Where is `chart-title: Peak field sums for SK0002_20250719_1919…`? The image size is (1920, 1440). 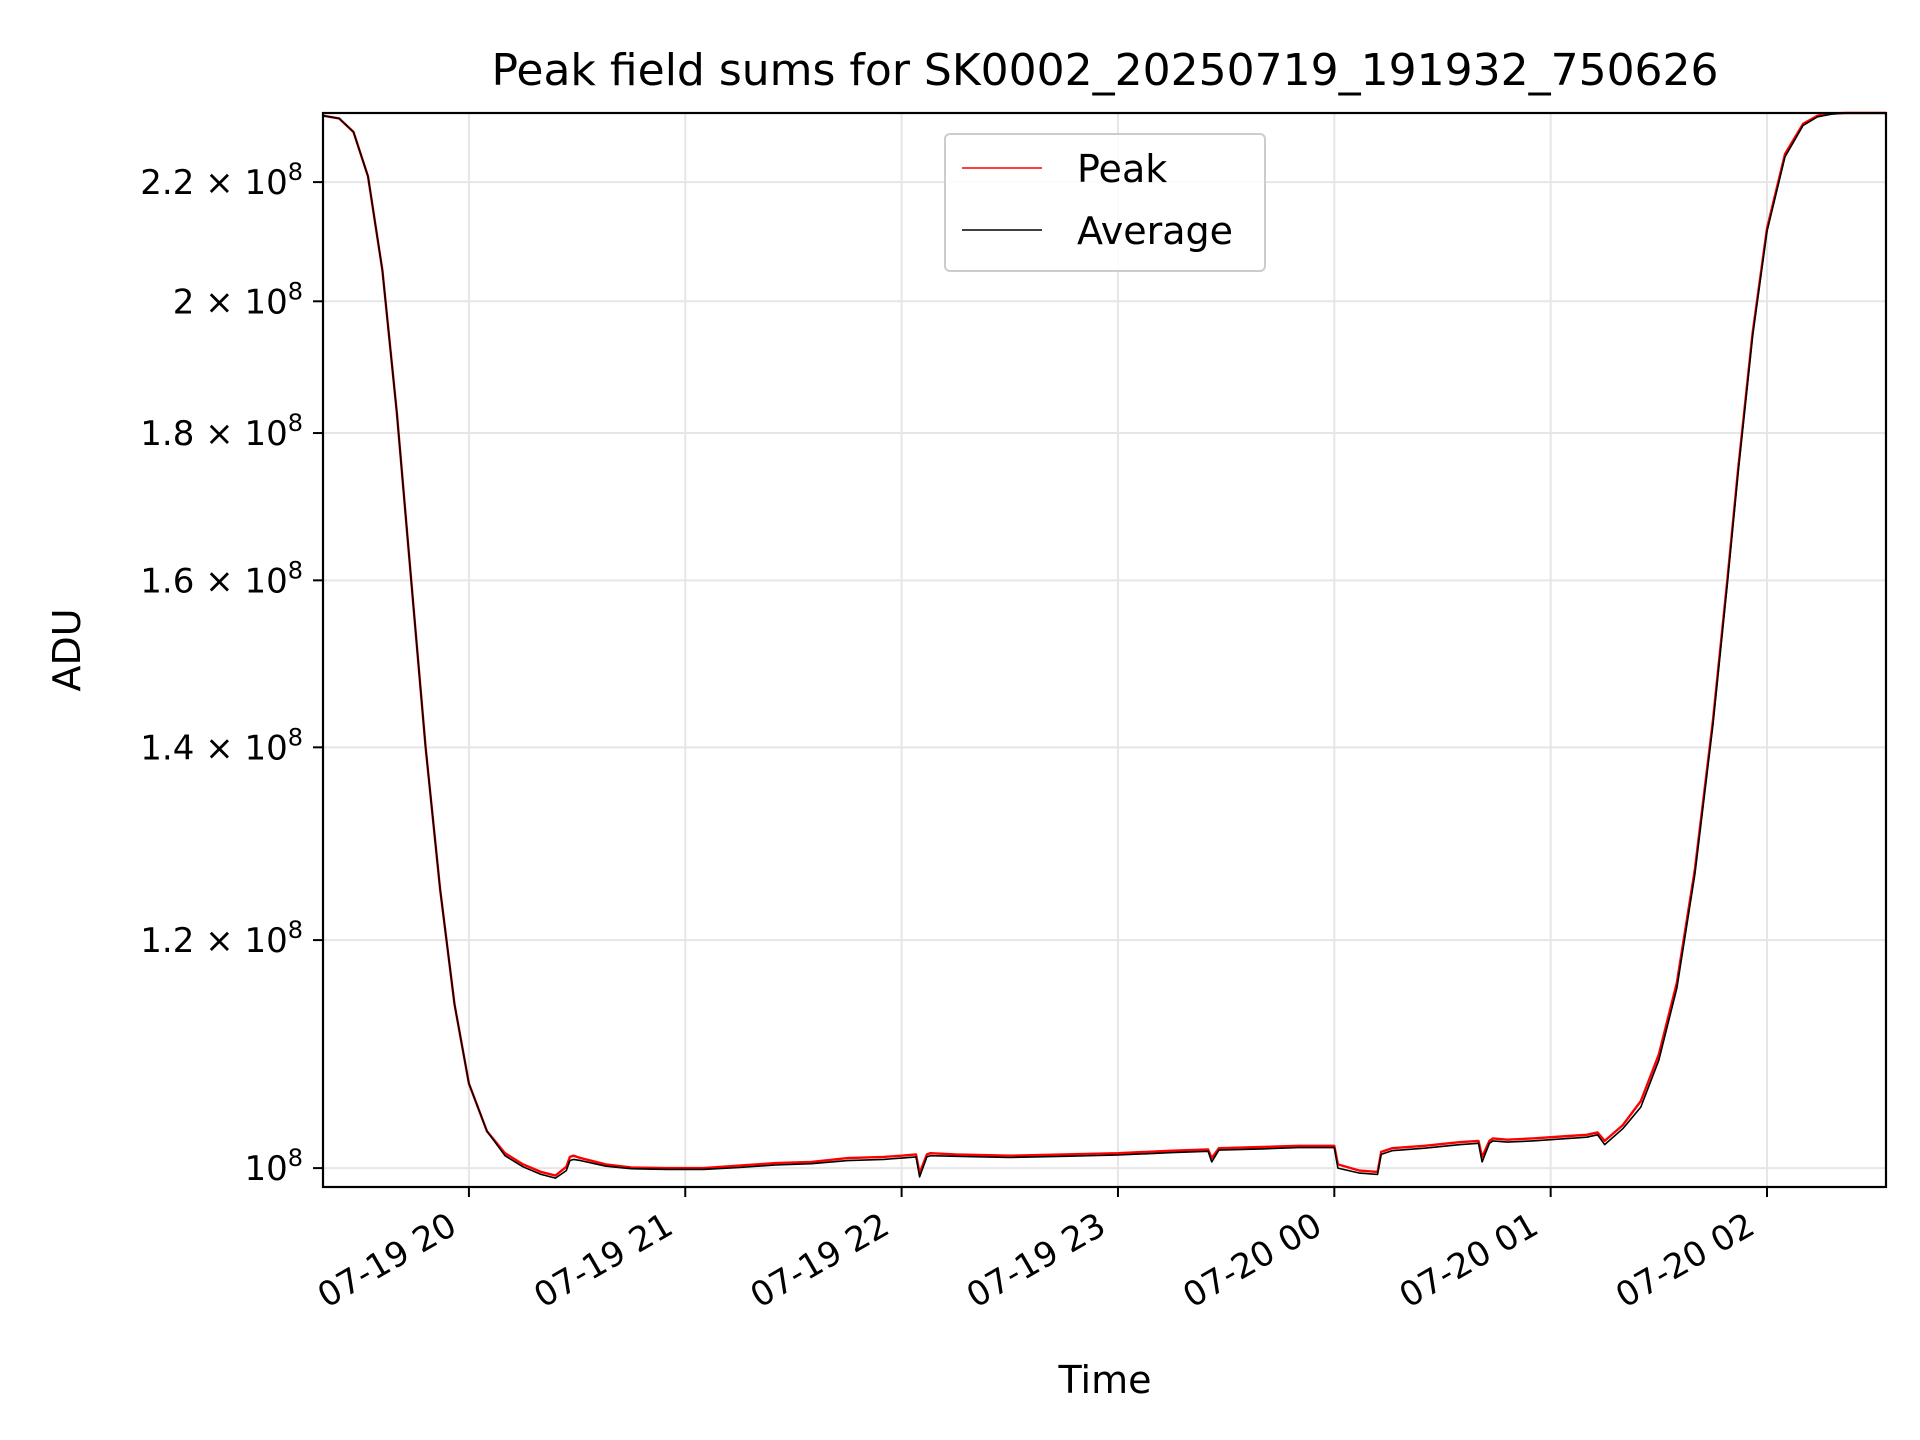 chart-title: Peak field sums for SK0002_20250719_1919… is located at coordinates (1104, 70).